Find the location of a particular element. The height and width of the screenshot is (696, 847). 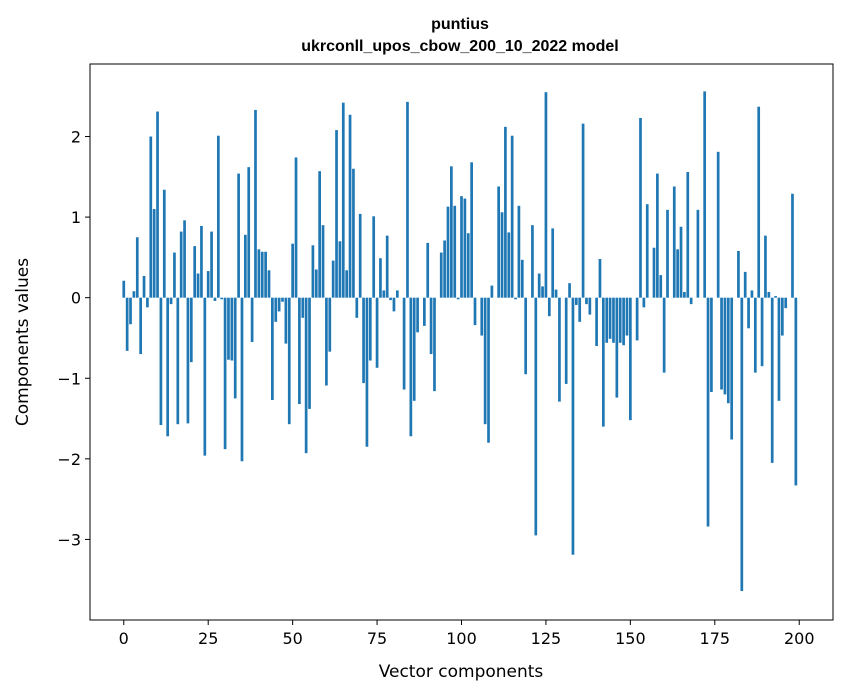

x-tick-label: 100 is located at coordinates (461, 638).